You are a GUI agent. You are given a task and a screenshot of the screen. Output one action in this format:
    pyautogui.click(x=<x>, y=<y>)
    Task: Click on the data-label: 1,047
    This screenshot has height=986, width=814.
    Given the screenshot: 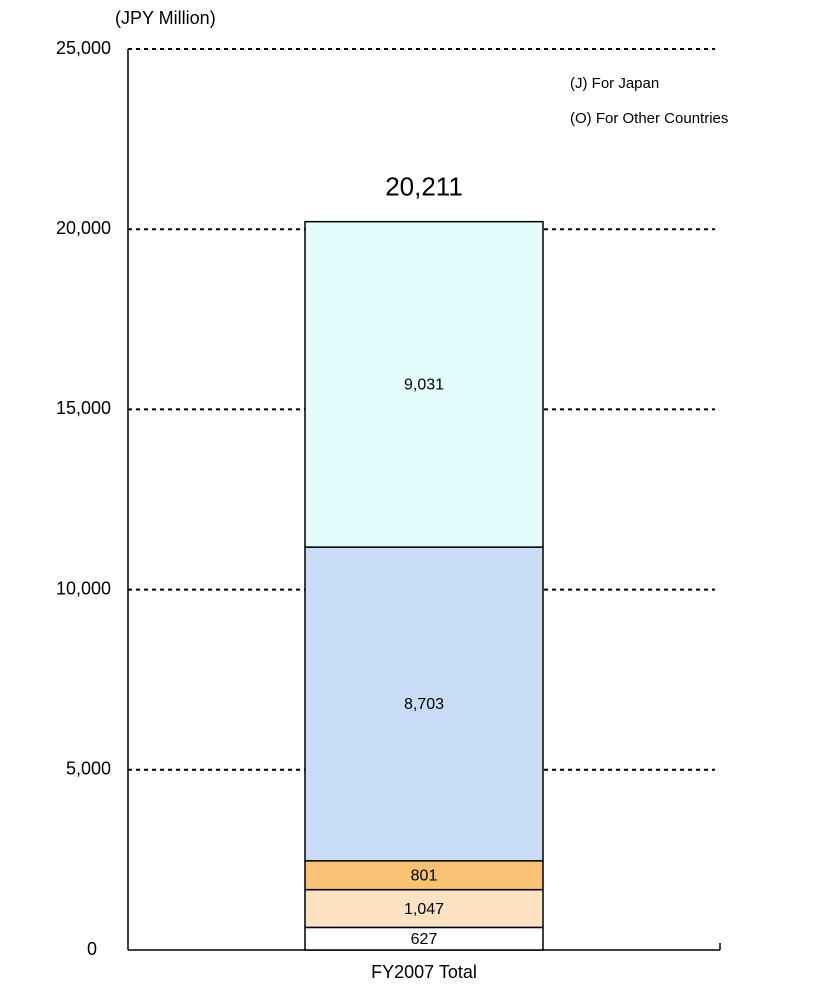 What is the action you would take?
    pyautogui.click(x=424, y=909)
    